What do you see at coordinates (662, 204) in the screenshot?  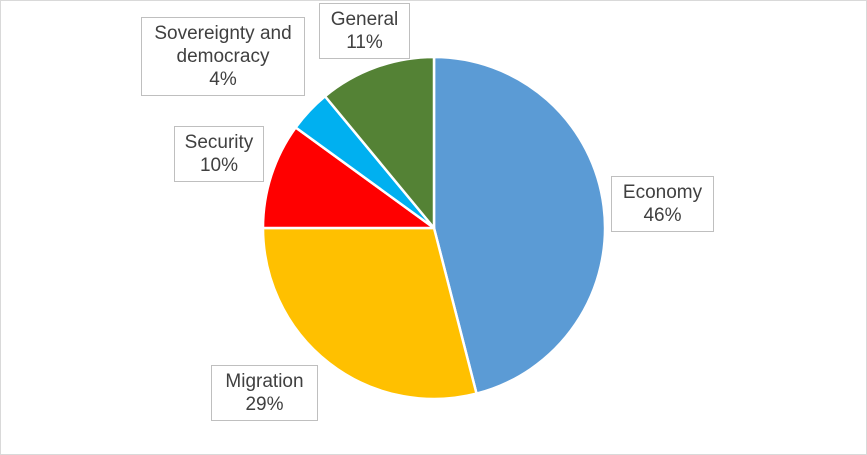 I see `data-label-economy: Economy 46%` at bounding box center [662, 204].